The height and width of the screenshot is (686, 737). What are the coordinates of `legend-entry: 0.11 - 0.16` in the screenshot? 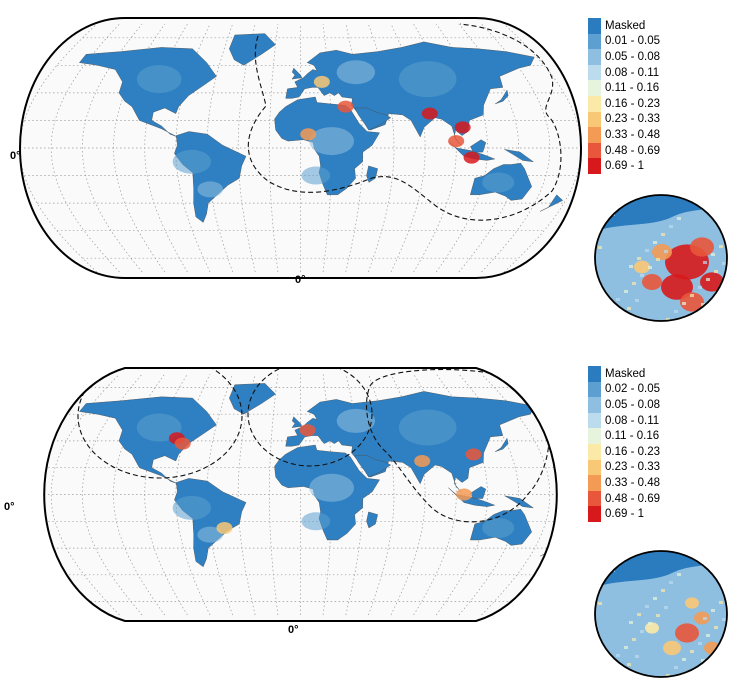 It's located at (624, 436).